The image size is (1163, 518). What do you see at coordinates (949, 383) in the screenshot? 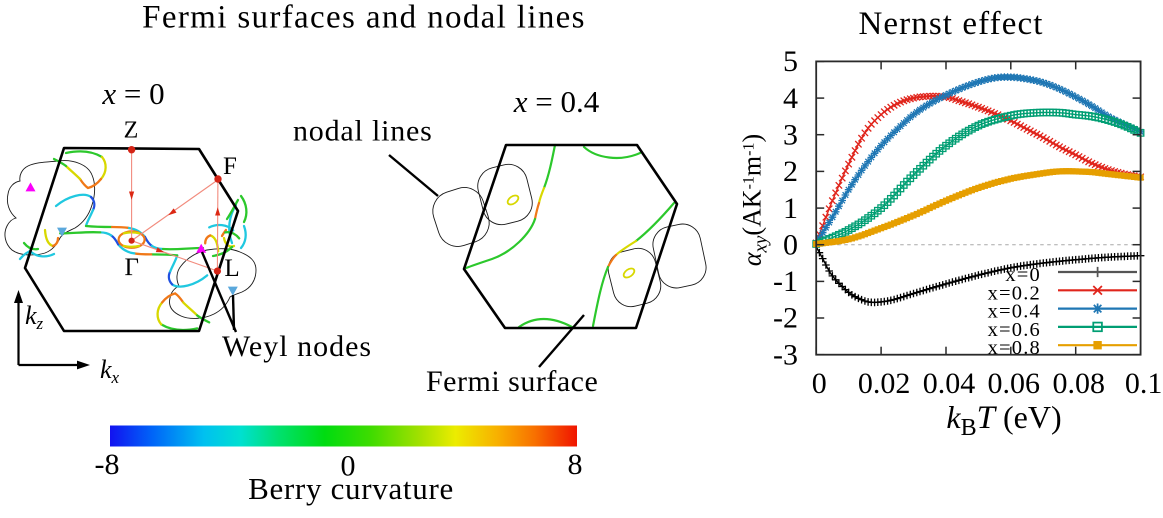
I see `svg-text: 0.04` at bounding box center [949, 383].